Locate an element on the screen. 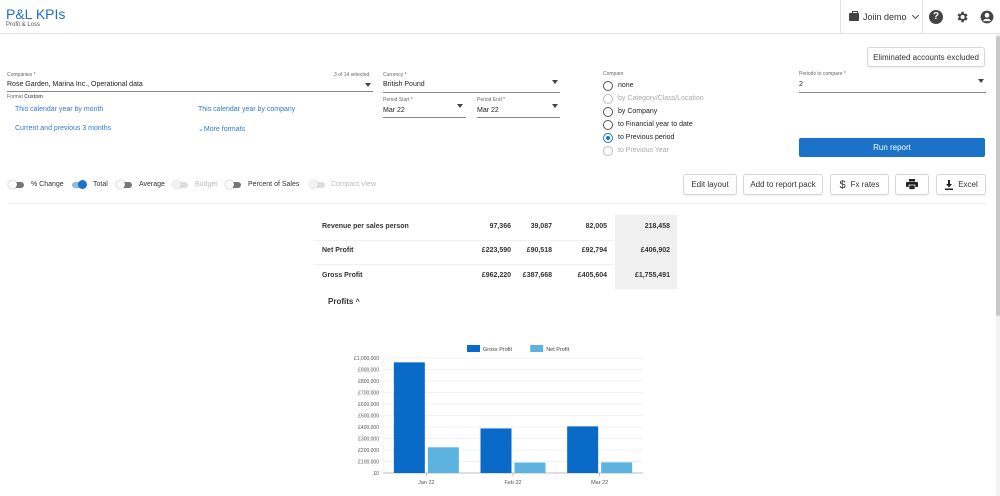 The height and width of the screenshot is (496, 1000). toggle-total is located at coordinates (78, 184).